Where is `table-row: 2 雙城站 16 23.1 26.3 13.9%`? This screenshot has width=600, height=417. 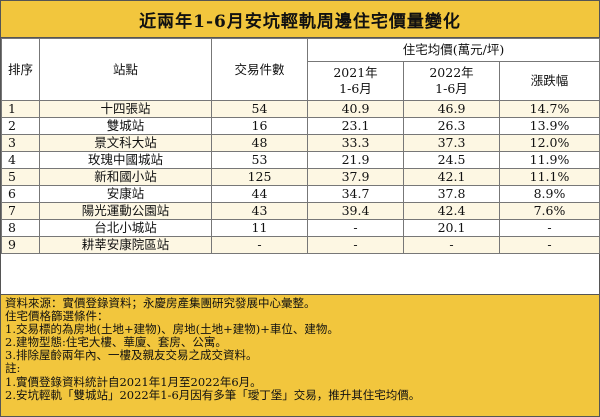
table-row: 2 雙城站 16 23.1 26.3 13.9% is located at coordinates (300, 126).